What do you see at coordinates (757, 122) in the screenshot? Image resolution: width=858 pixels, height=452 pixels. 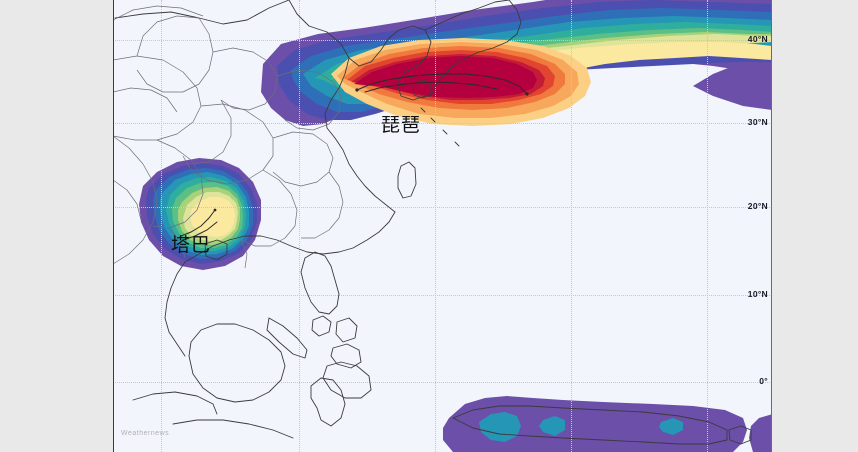 I see `lat-label-30n: 30°N` at bounding box center [757, 122].